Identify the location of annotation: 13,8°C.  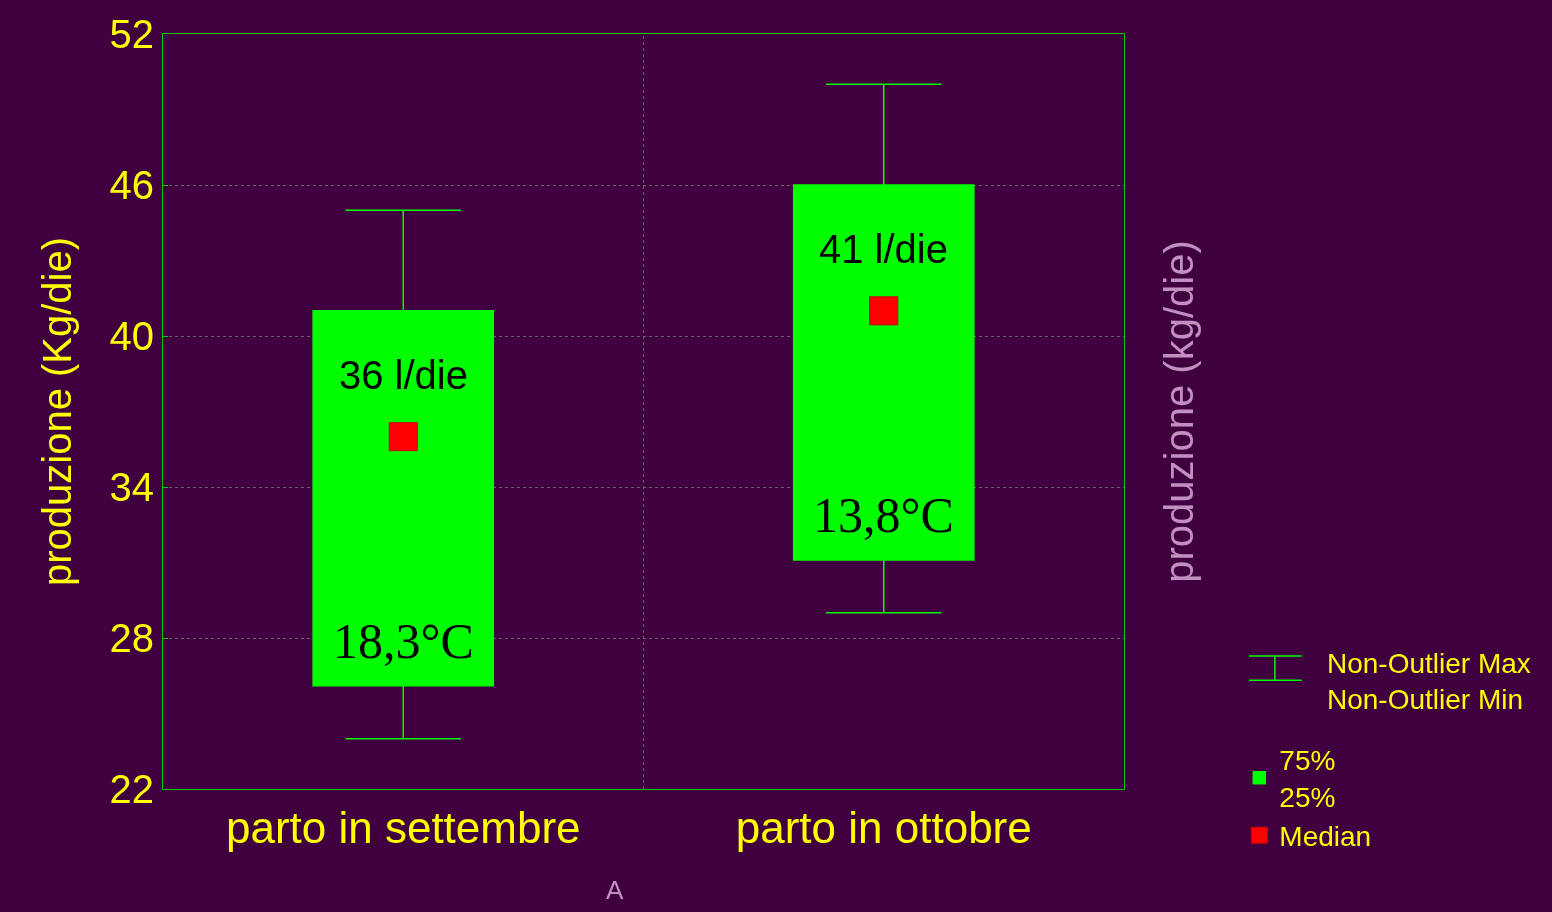
(883, 515).